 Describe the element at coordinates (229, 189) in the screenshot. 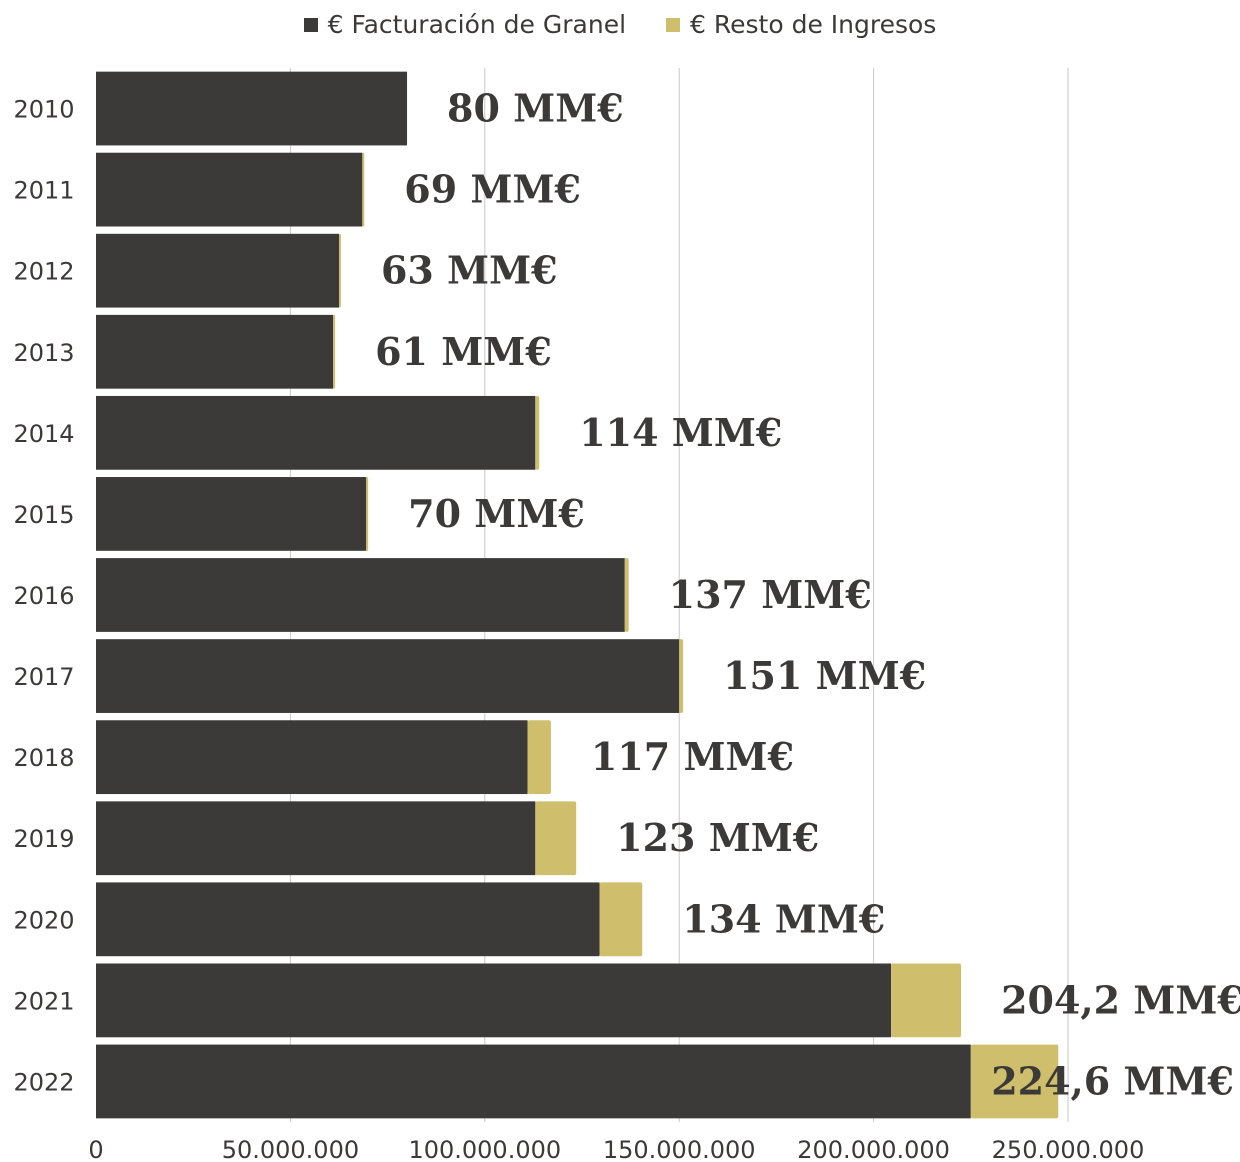

I see `bar-2011-granel` at that location.